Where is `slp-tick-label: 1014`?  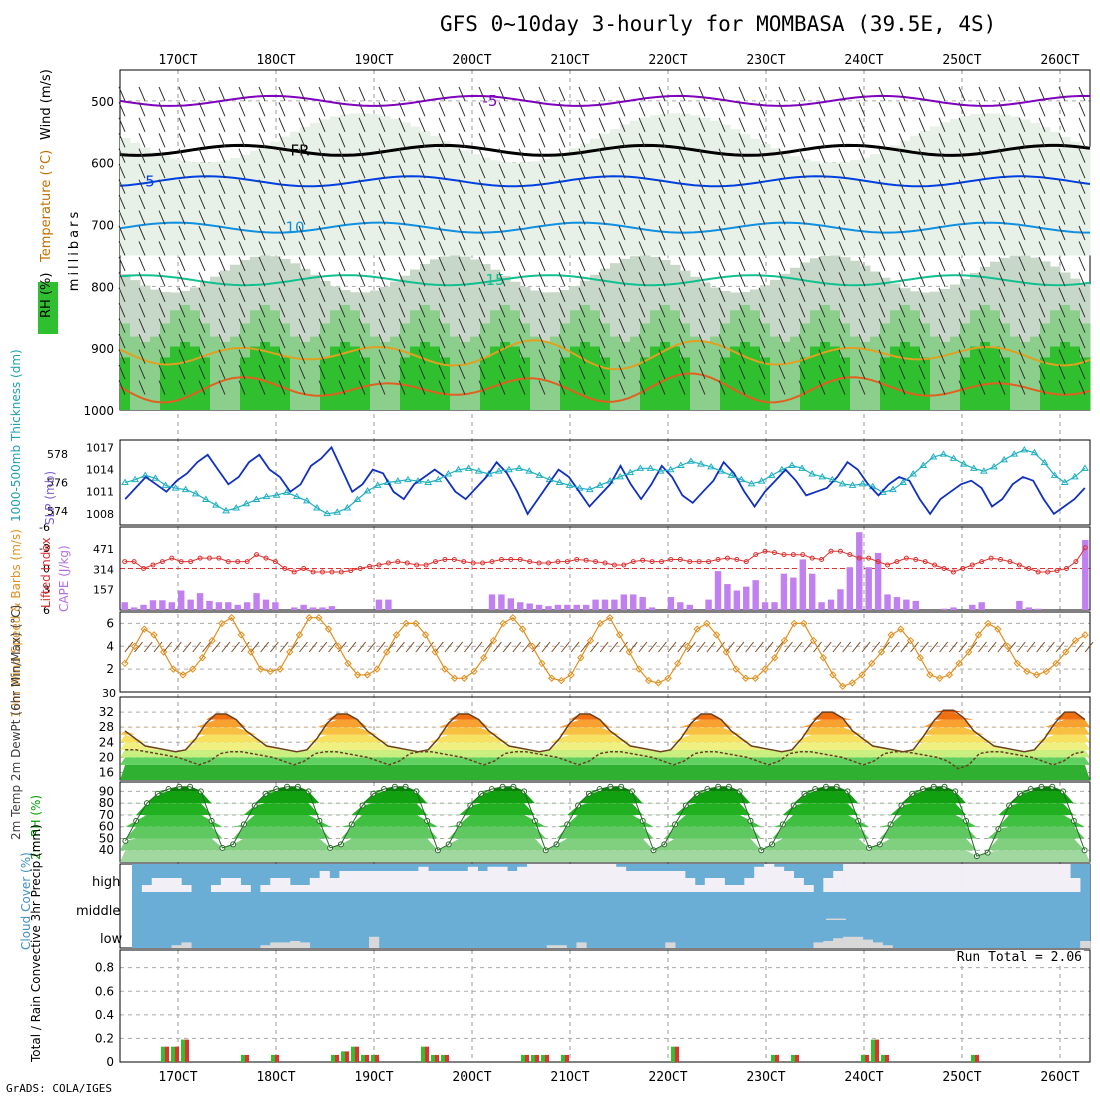 slp-tick-label: 1014 is located at coordinates (100, 470).